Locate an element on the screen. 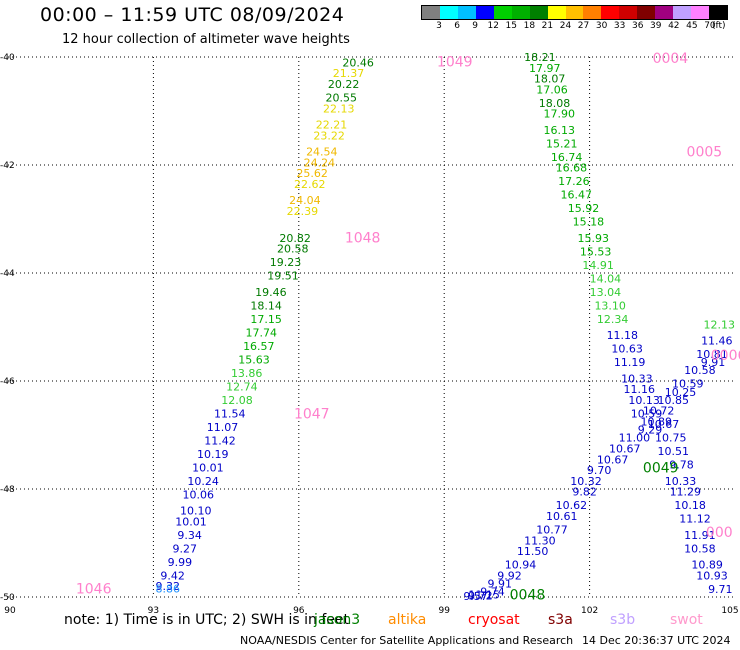 This screenshot has width=740, height=650. lon-label: 99 is located at coordinates (444, 611).